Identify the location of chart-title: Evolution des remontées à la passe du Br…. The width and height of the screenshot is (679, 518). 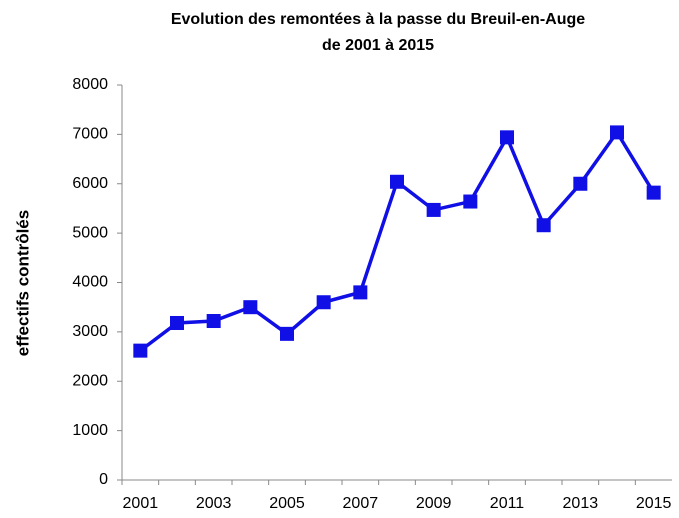
(378, 19).